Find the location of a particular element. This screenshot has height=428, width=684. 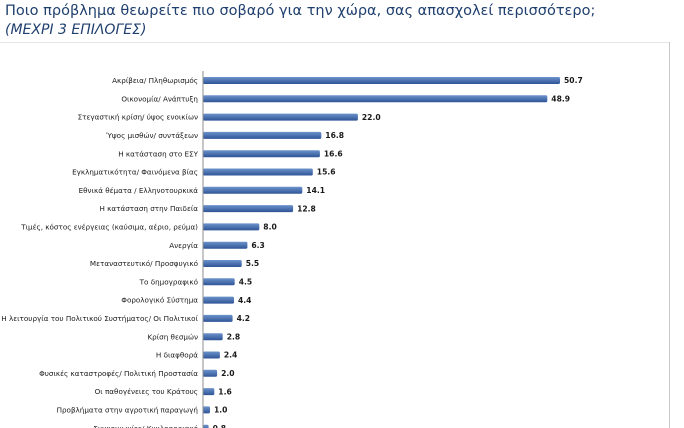

category-label: Οι παθογένειες του Κράτους is located at coordinates (146, 391).